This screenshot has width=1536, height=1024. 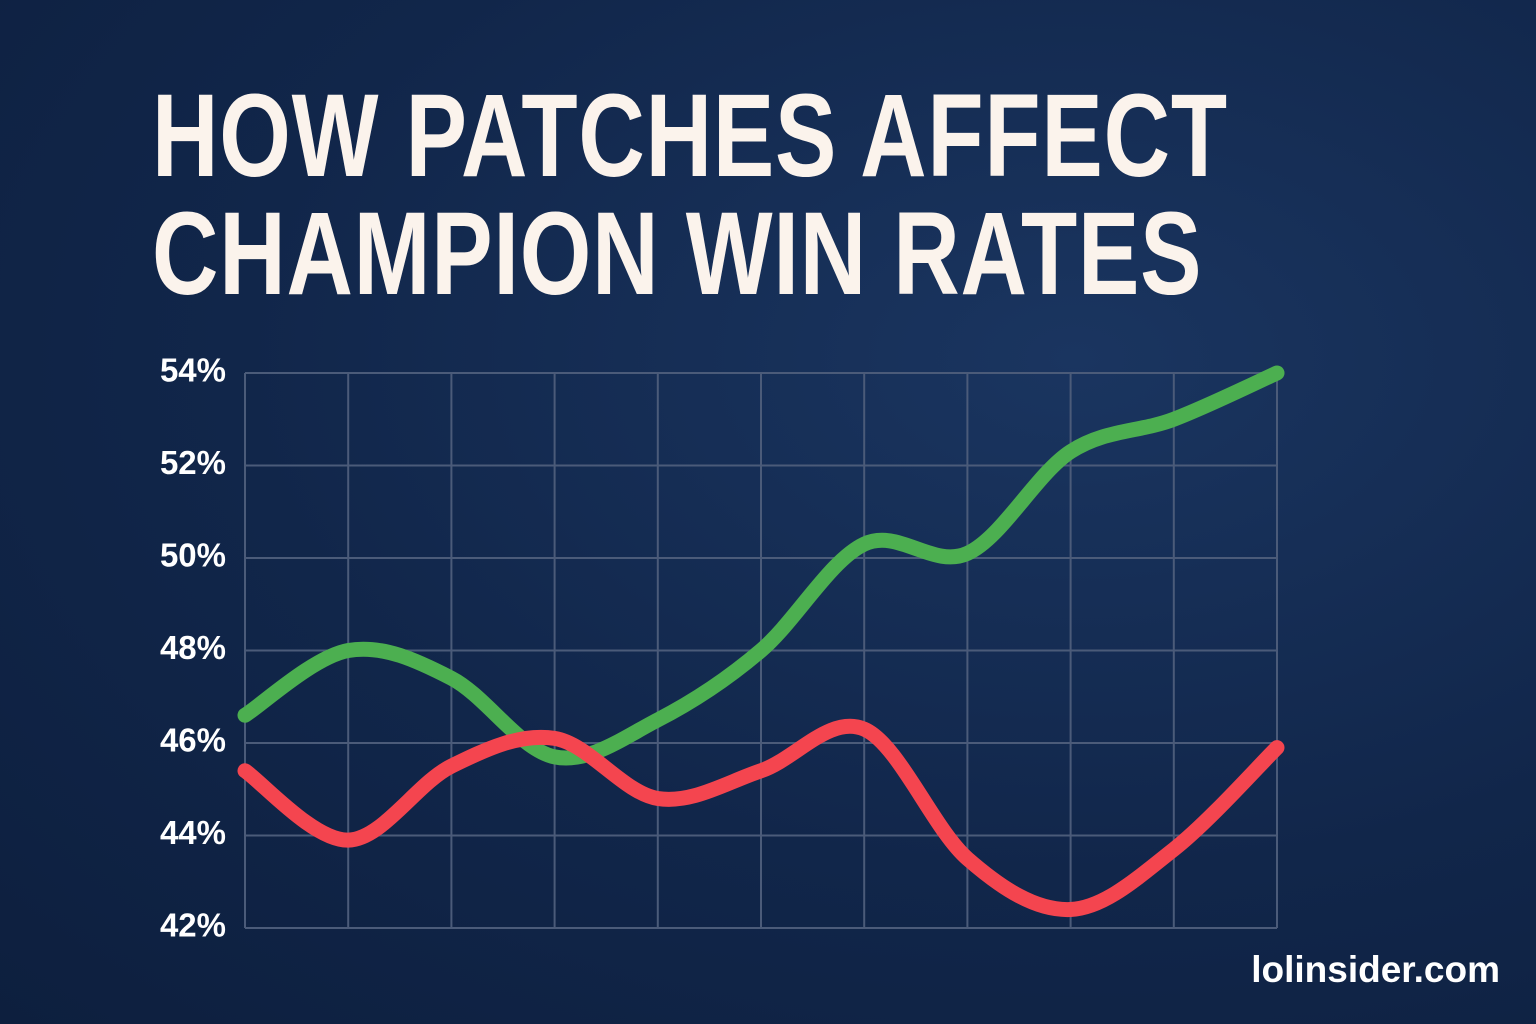 What do you see at coordinates (193, 370) in the screenshot?
I see `y-tick-label: 54%` at bounding box center [193, 370].